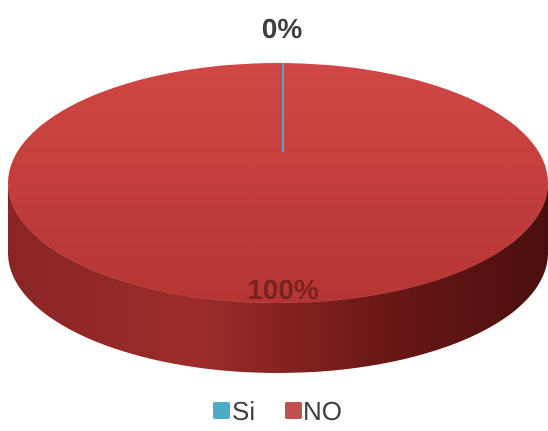 This screenshot has width=548, height=431. Describe the element at coordinates (282, 28) in the screenshot. I see `data-label-si: 0%` at that location.